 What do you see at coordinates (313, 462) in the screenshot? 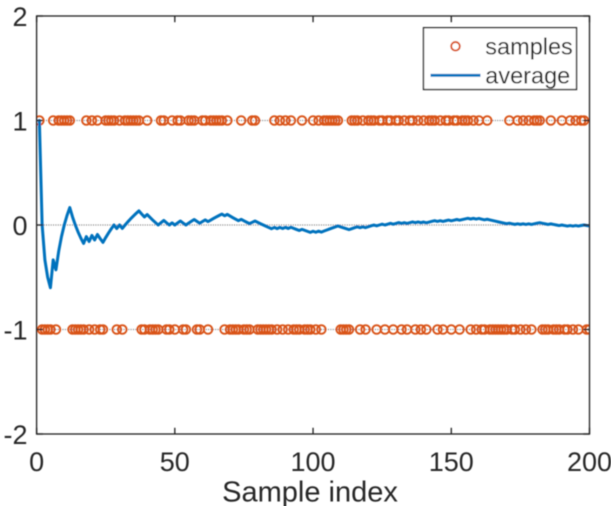
I see `svg-text: 100` at bounding box center [313, 462].